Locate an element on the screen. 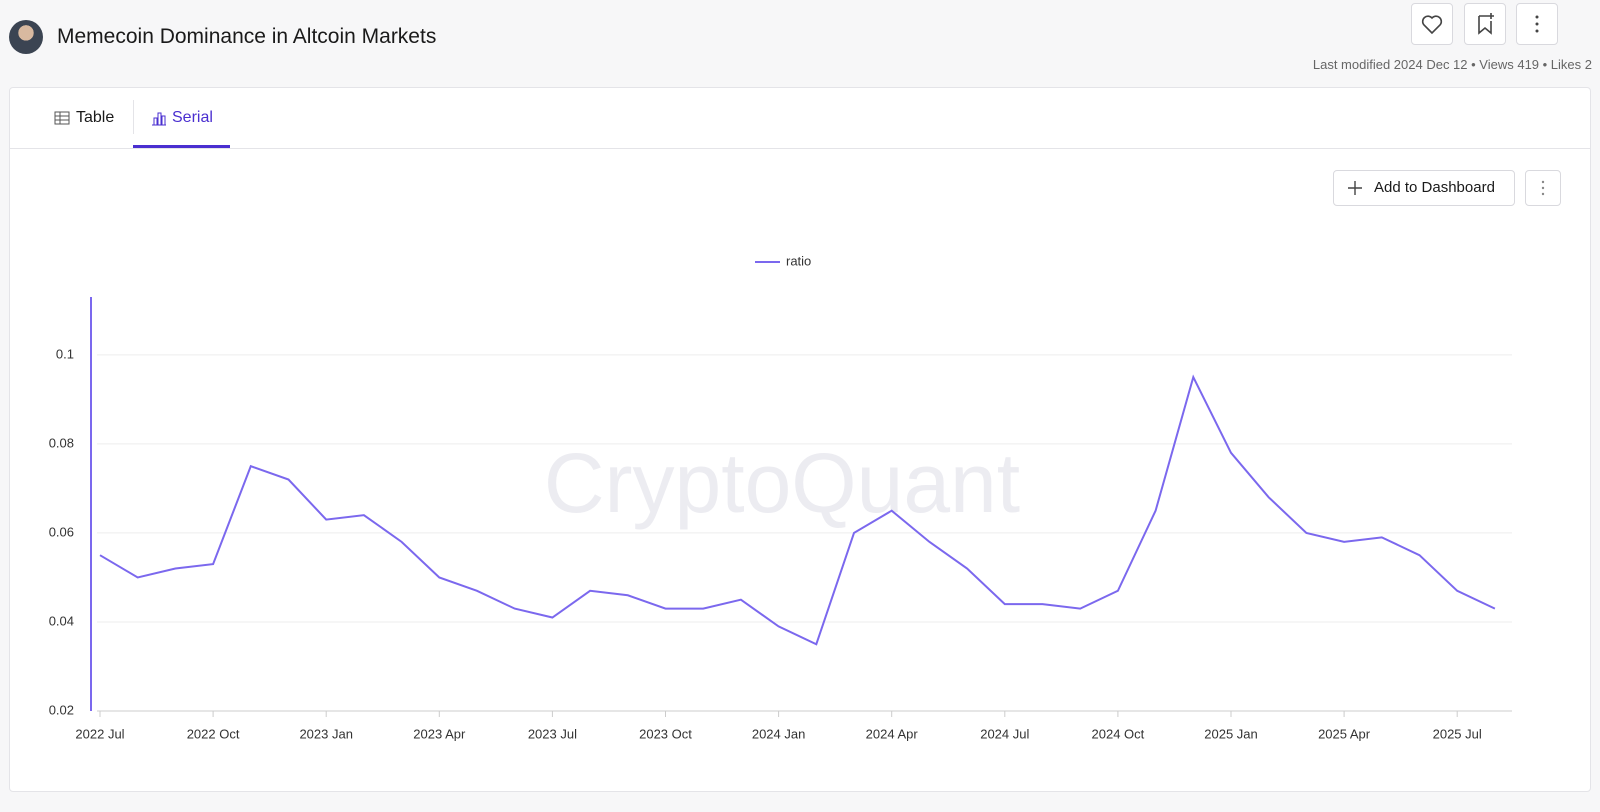  page-title: Memecoin Dominance in Altcoin Markets is located at coordinates (247, 36).